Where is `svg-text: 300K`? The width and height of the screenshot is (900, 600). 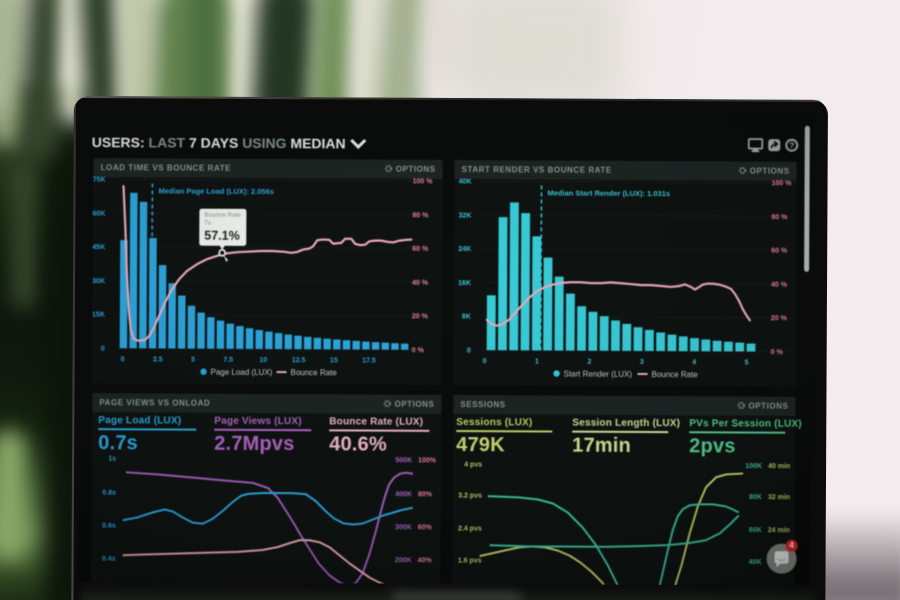
svg-text: 300K is located at coordinates (403, 527).